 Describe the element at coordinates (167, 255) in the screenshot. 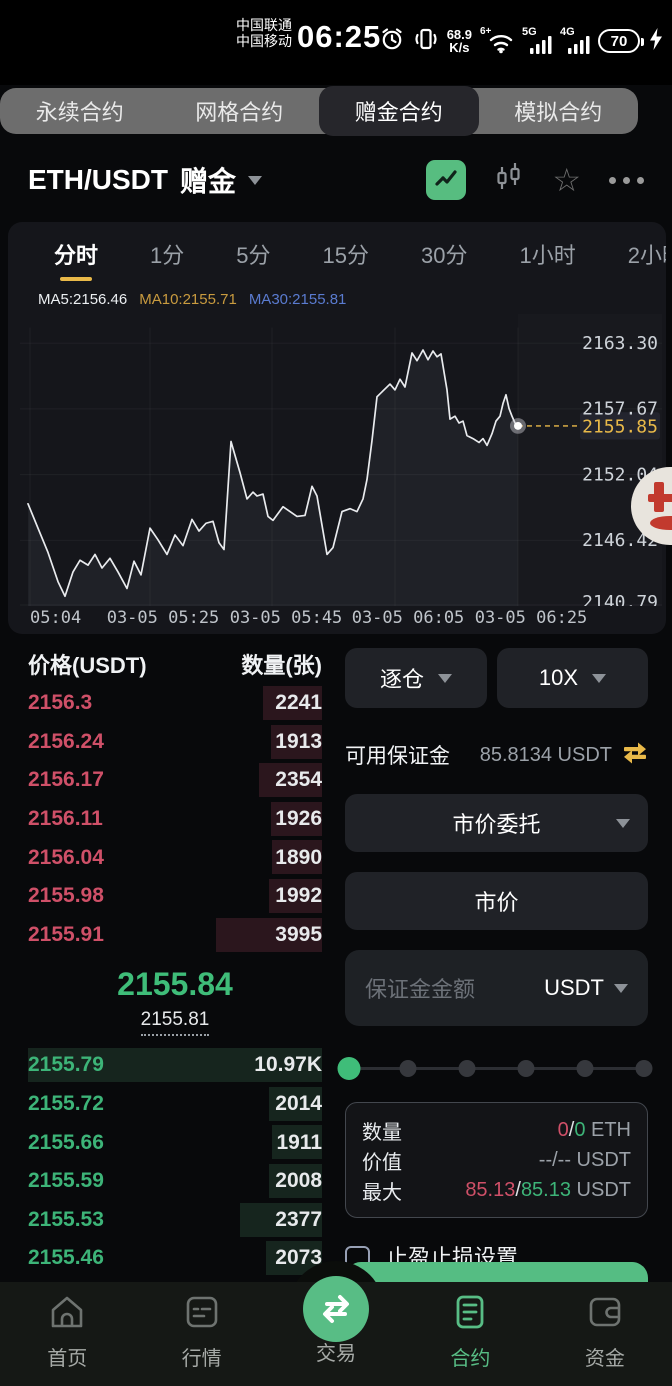

I see `interval-tab-1: 1分` at that location.